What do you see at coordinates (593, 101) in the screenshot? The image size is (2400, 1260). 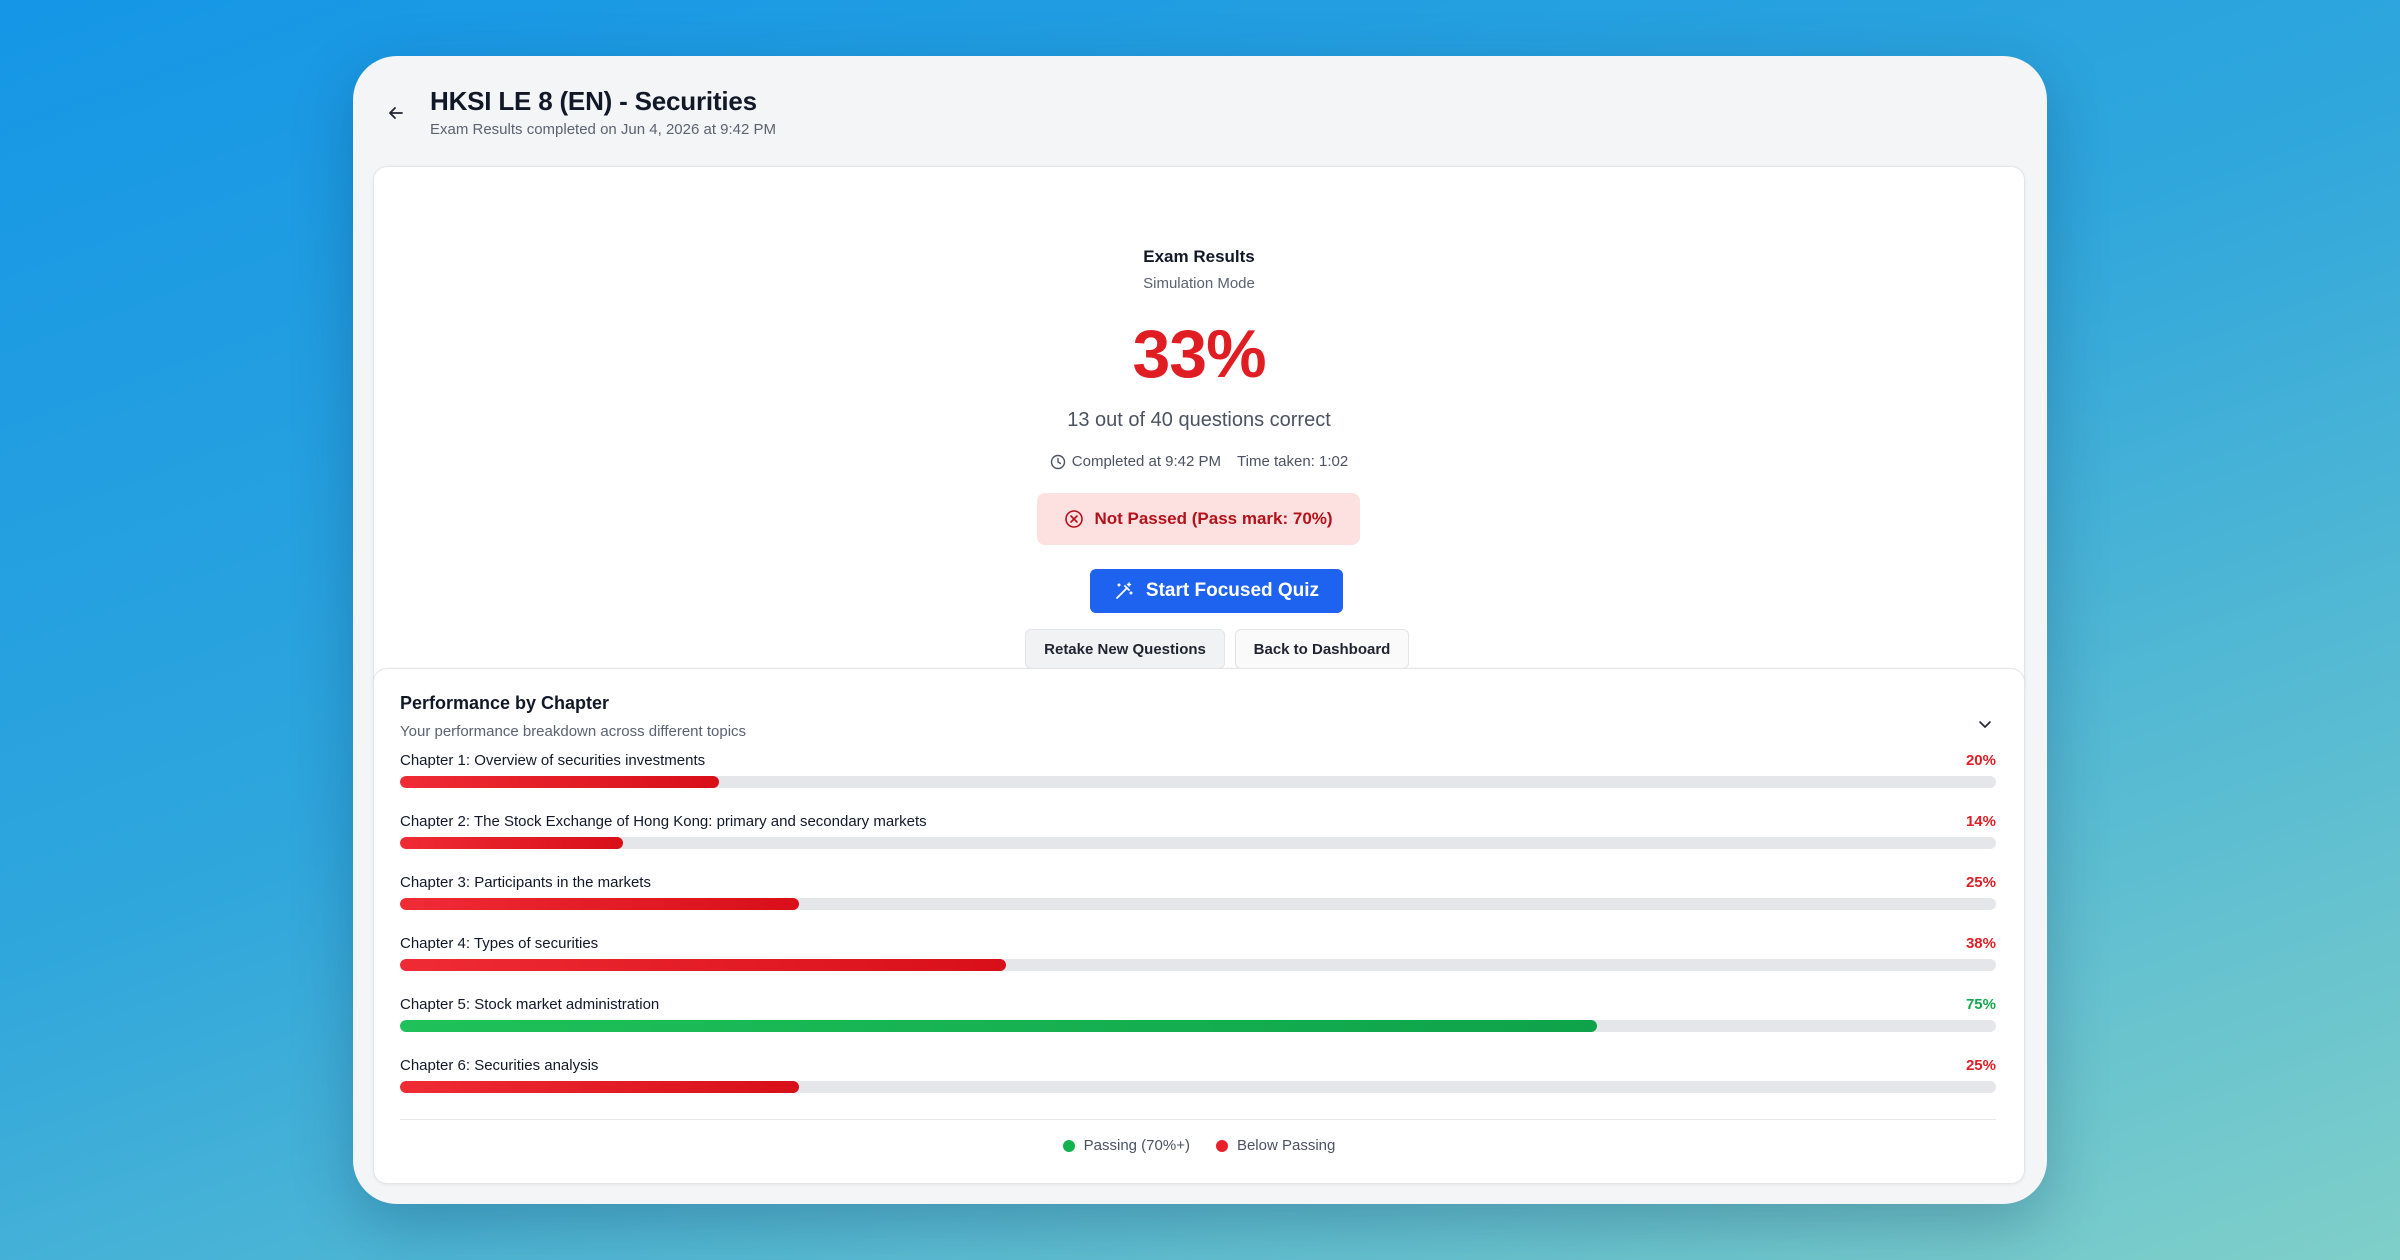 I see `page-title: HKSI LE 8 (EN) - Securities` at bounding box center [593, 101].